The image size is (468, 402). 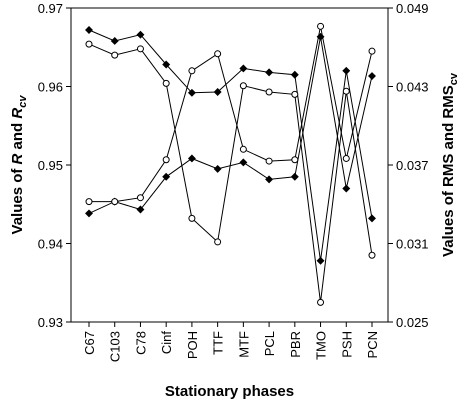 I want to click on left-axis-title-var1: R, so click(x=17, y=158).